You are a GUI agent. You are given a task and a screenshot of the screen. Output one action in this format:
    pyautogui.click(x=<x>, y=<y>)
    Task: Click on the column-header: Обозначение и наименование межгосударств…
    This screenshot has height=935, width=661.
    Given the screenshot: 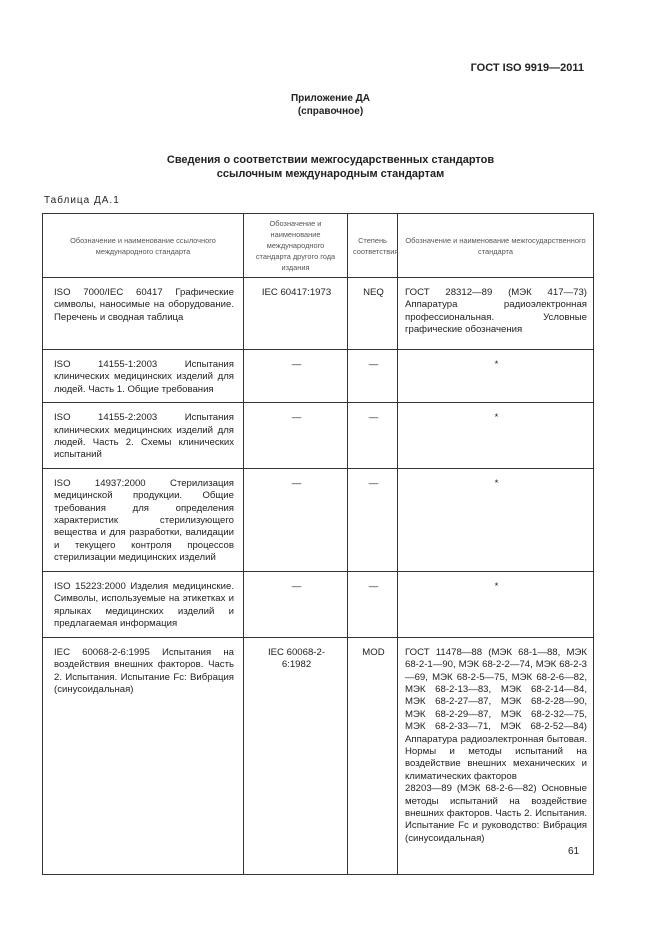 What is the action you would take?
    pyautogui.click(x=495, y=245)
    